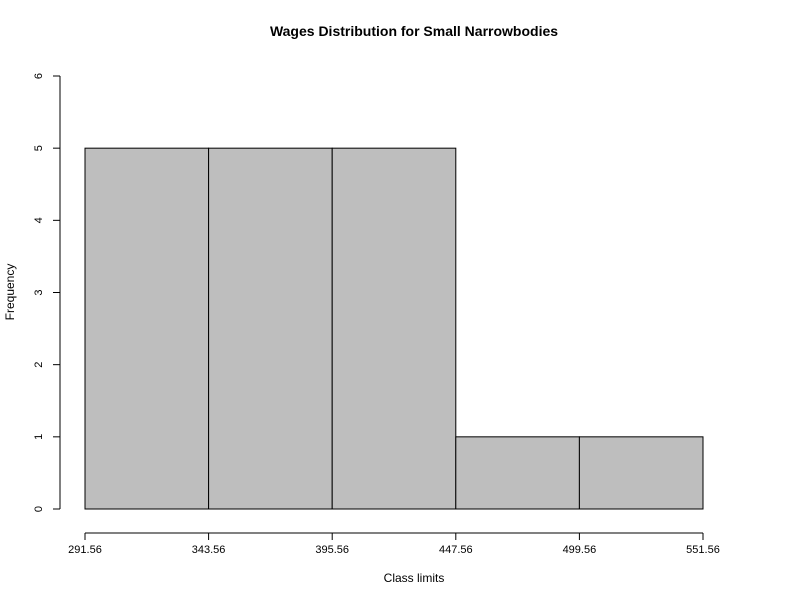 This screenshot has height=600, width=800. I want to click on x-tick-label-5: 499.56, so click(580, 550).